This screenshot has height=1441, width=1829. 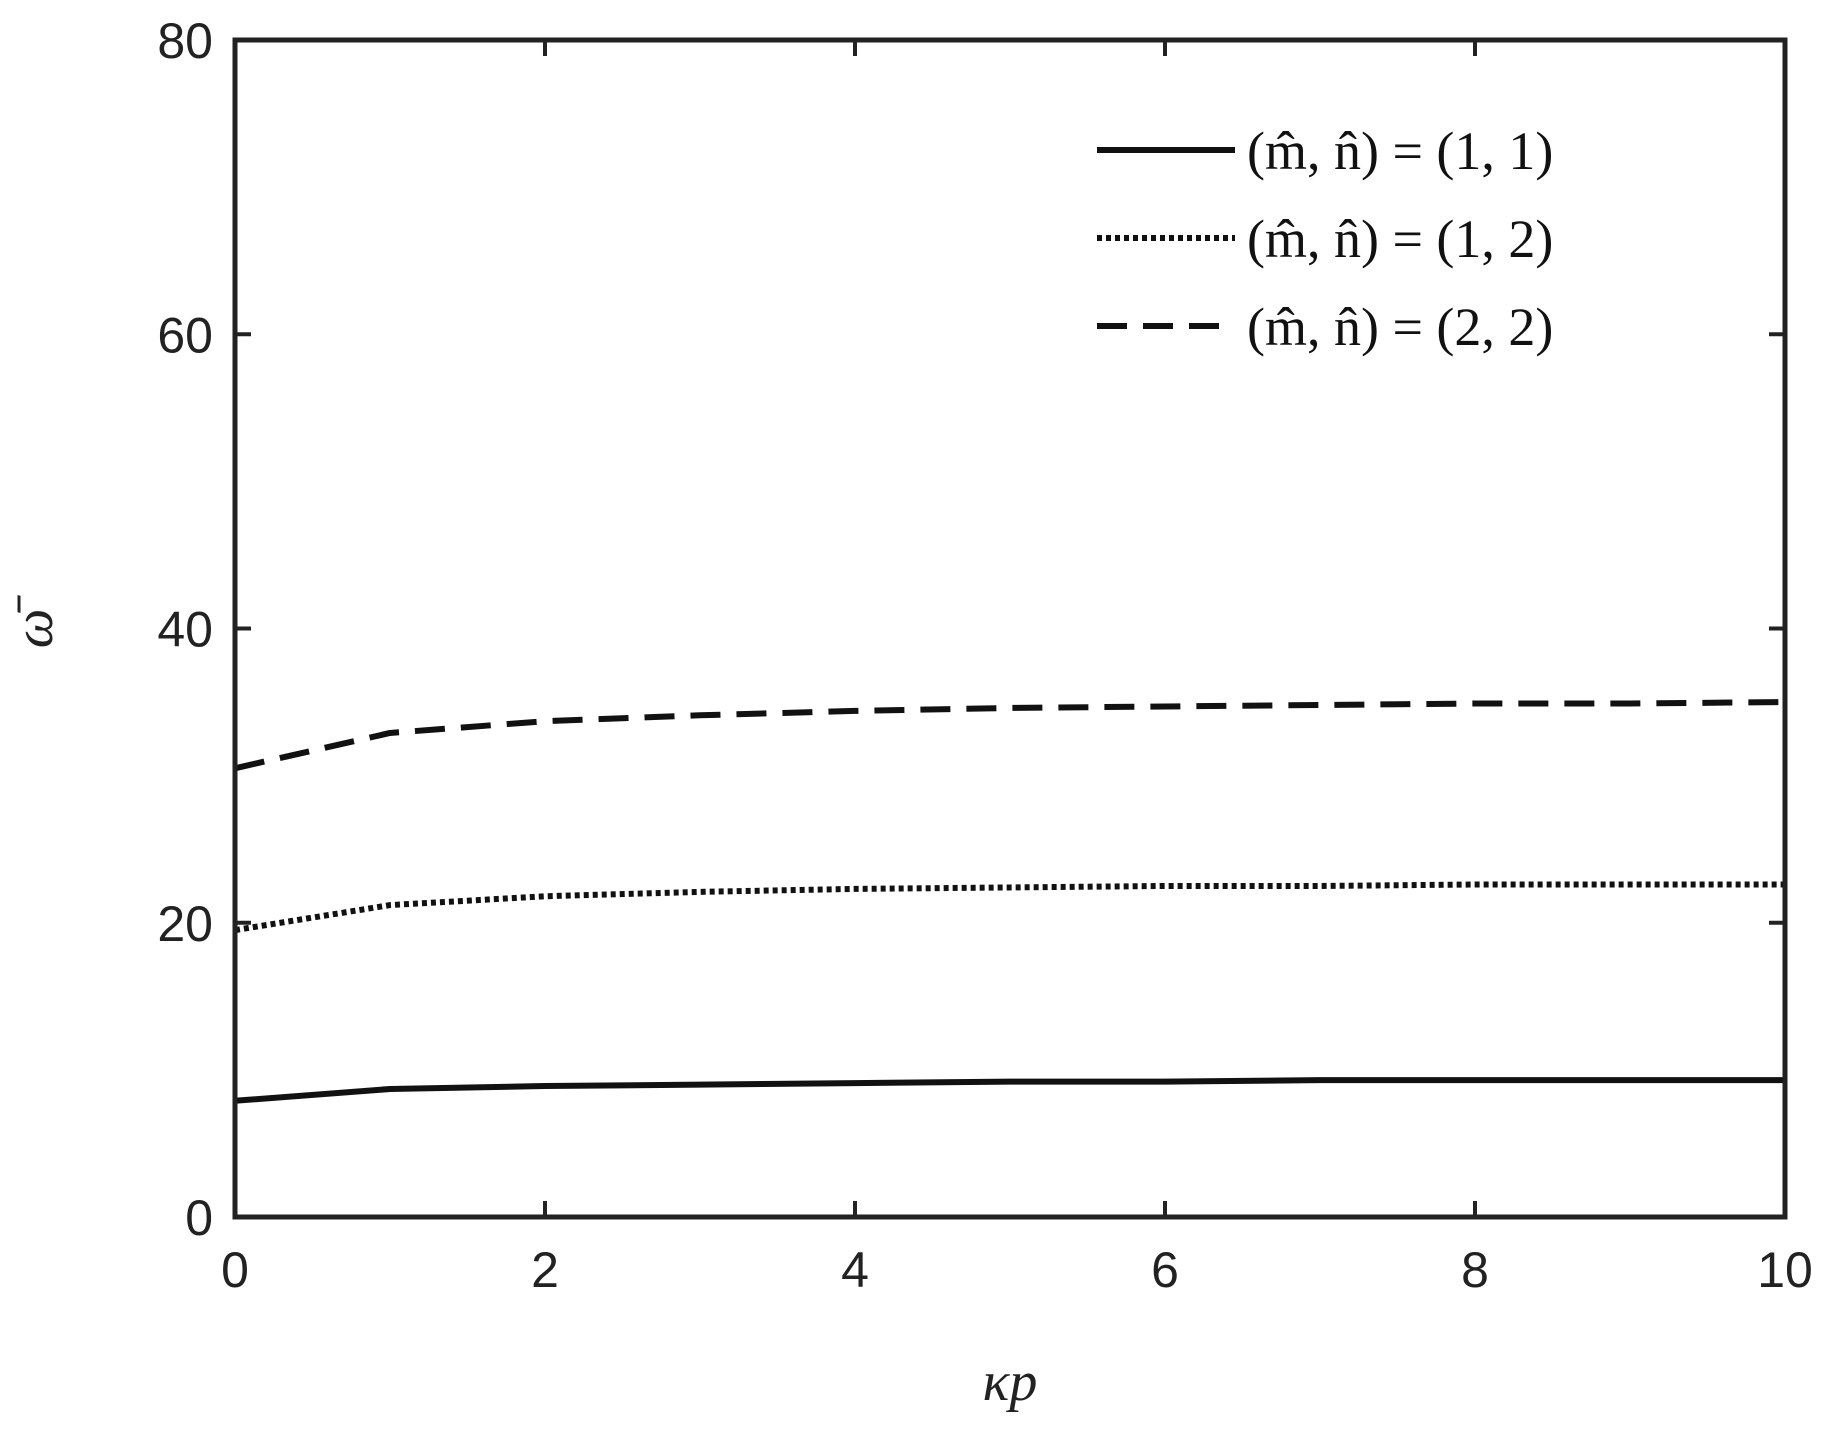 I want to click on y-tick-label: 40, so click(x=185, y=630).